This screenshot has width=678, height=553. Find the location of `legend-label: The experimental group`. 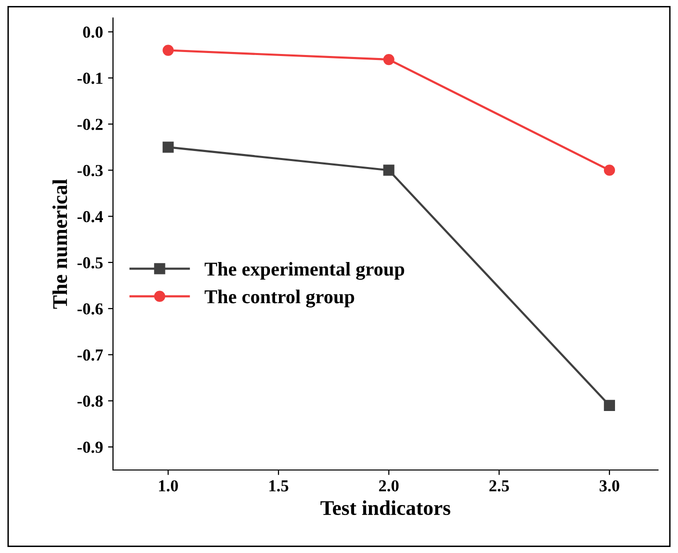

legend-label: The experimental group is located at coordinates (304, 271).